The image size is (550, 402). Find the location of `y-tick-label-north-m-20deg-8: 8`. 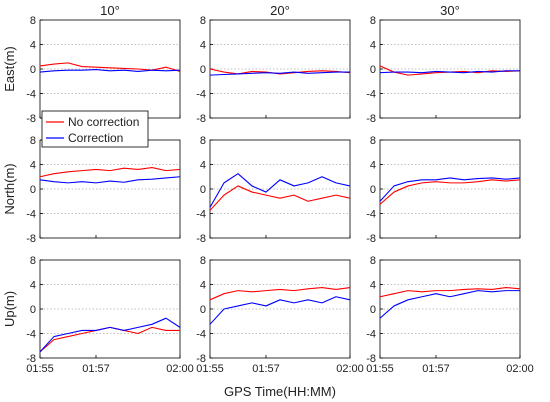

y-tick-label-north-m-20deg-8: 8 is located at coordinates (203, 141).